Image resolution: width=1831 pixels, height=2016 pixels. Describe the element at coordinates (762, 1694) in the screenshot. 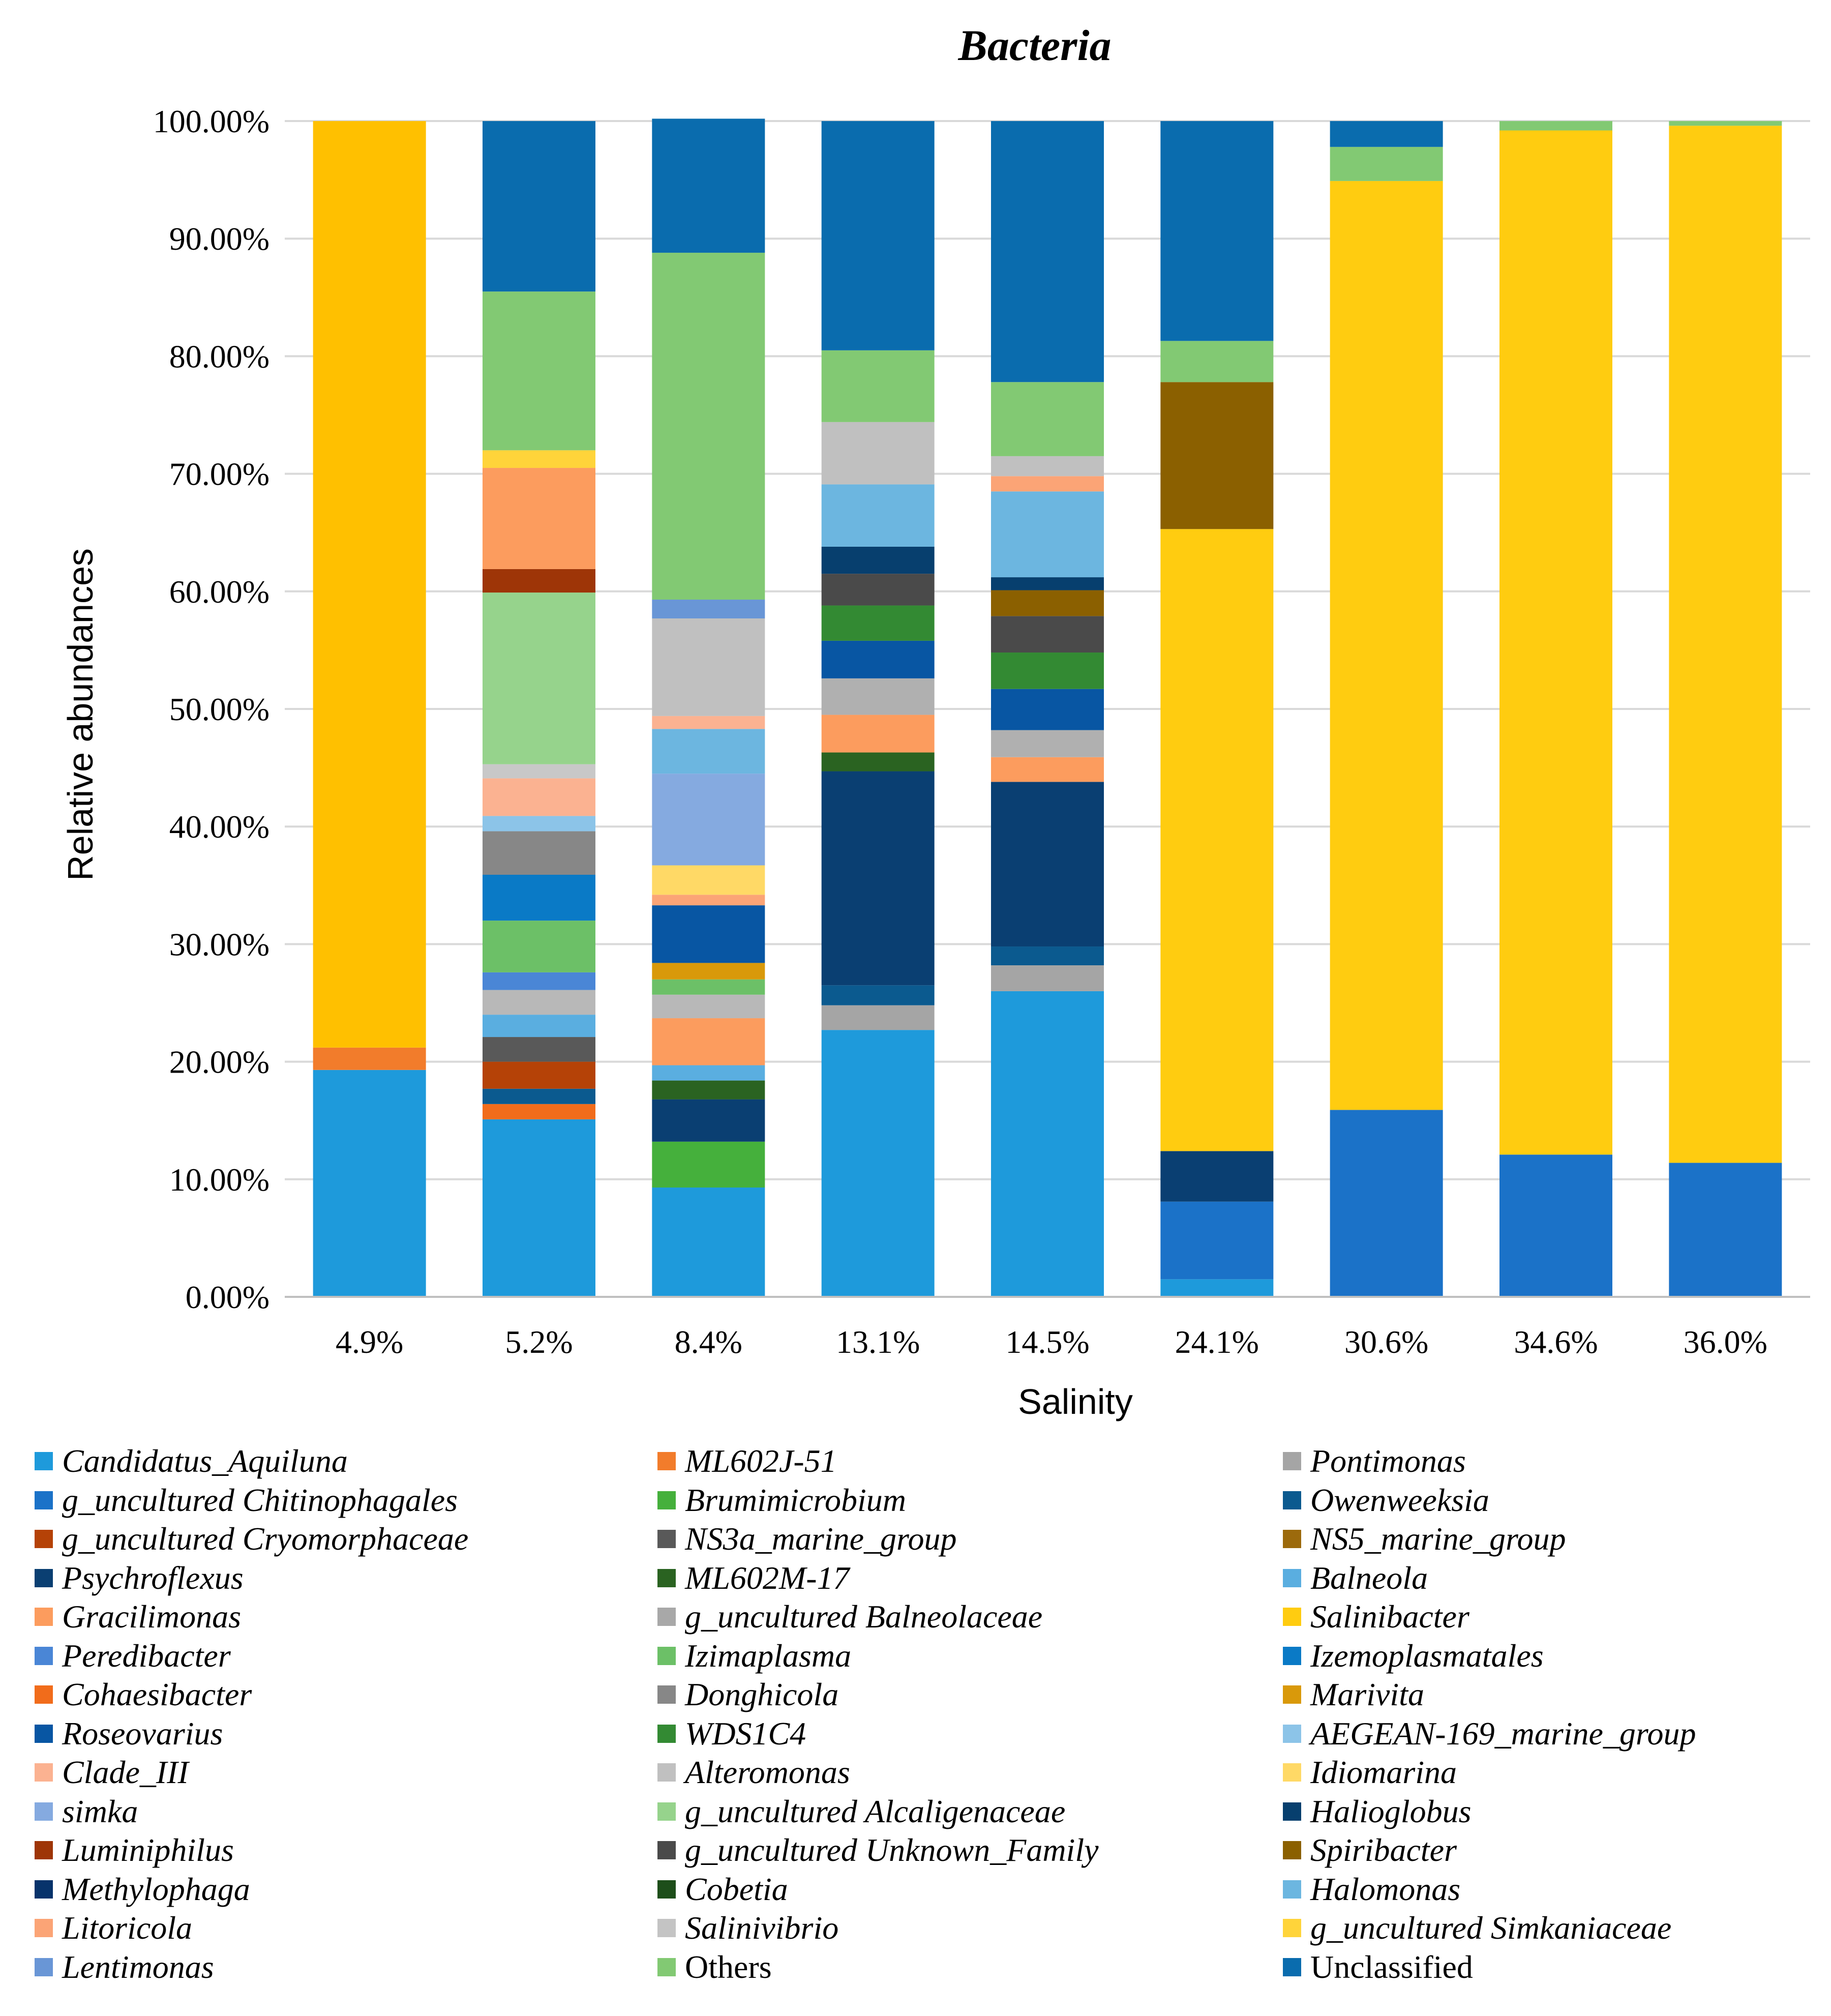

I see `legend-label: Donghicola` at that location.